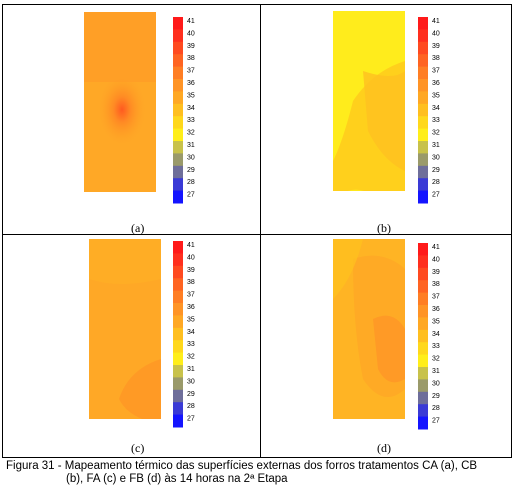 The width and height of the screenshot is (513, 489). Describe the element at coordinates (384, 448) in the screenshot. I see `panel-label-d: (d)` at that location.